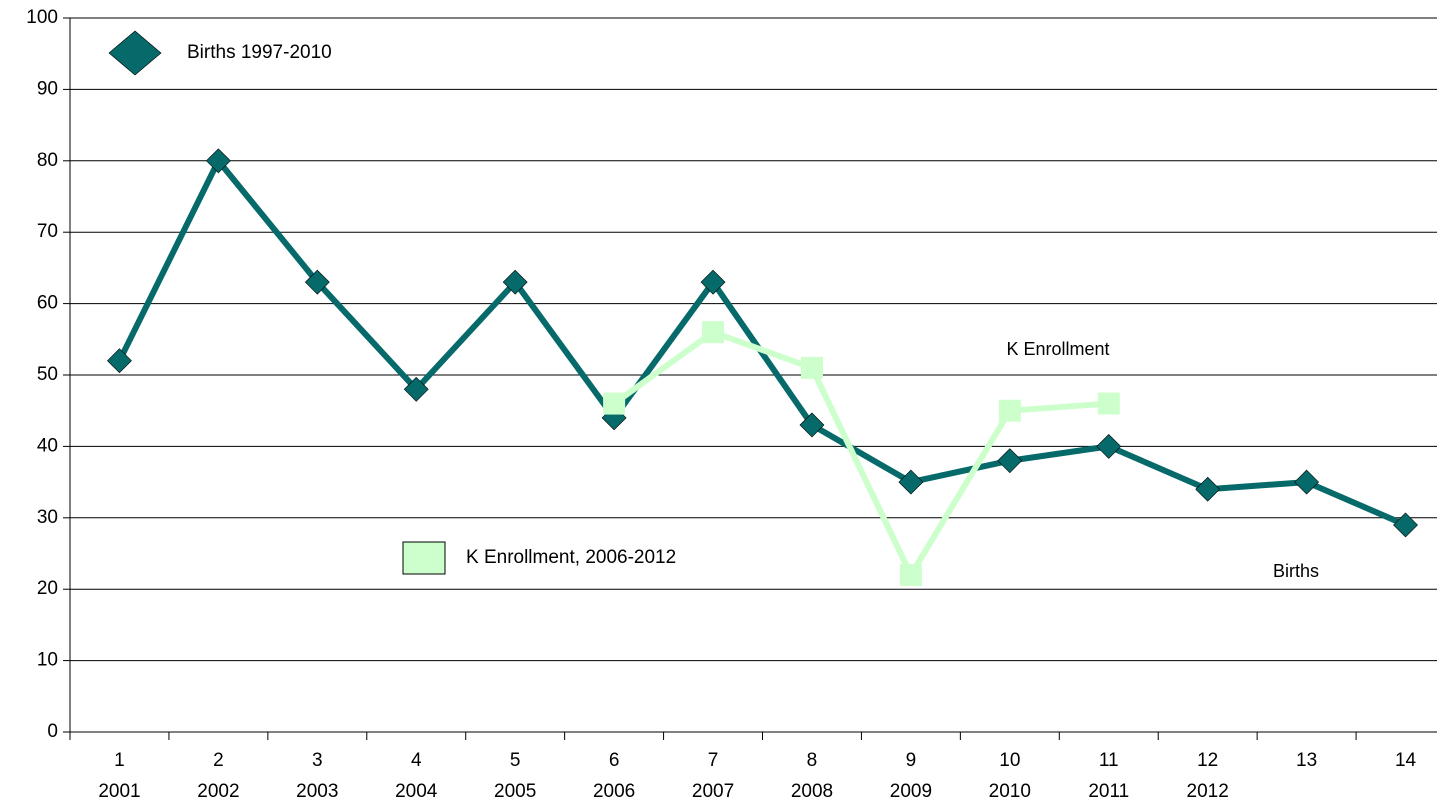 The width and height of the screenshot is (1437, 807). I want to click on x-tick-label: 12, so click(1207, 760).